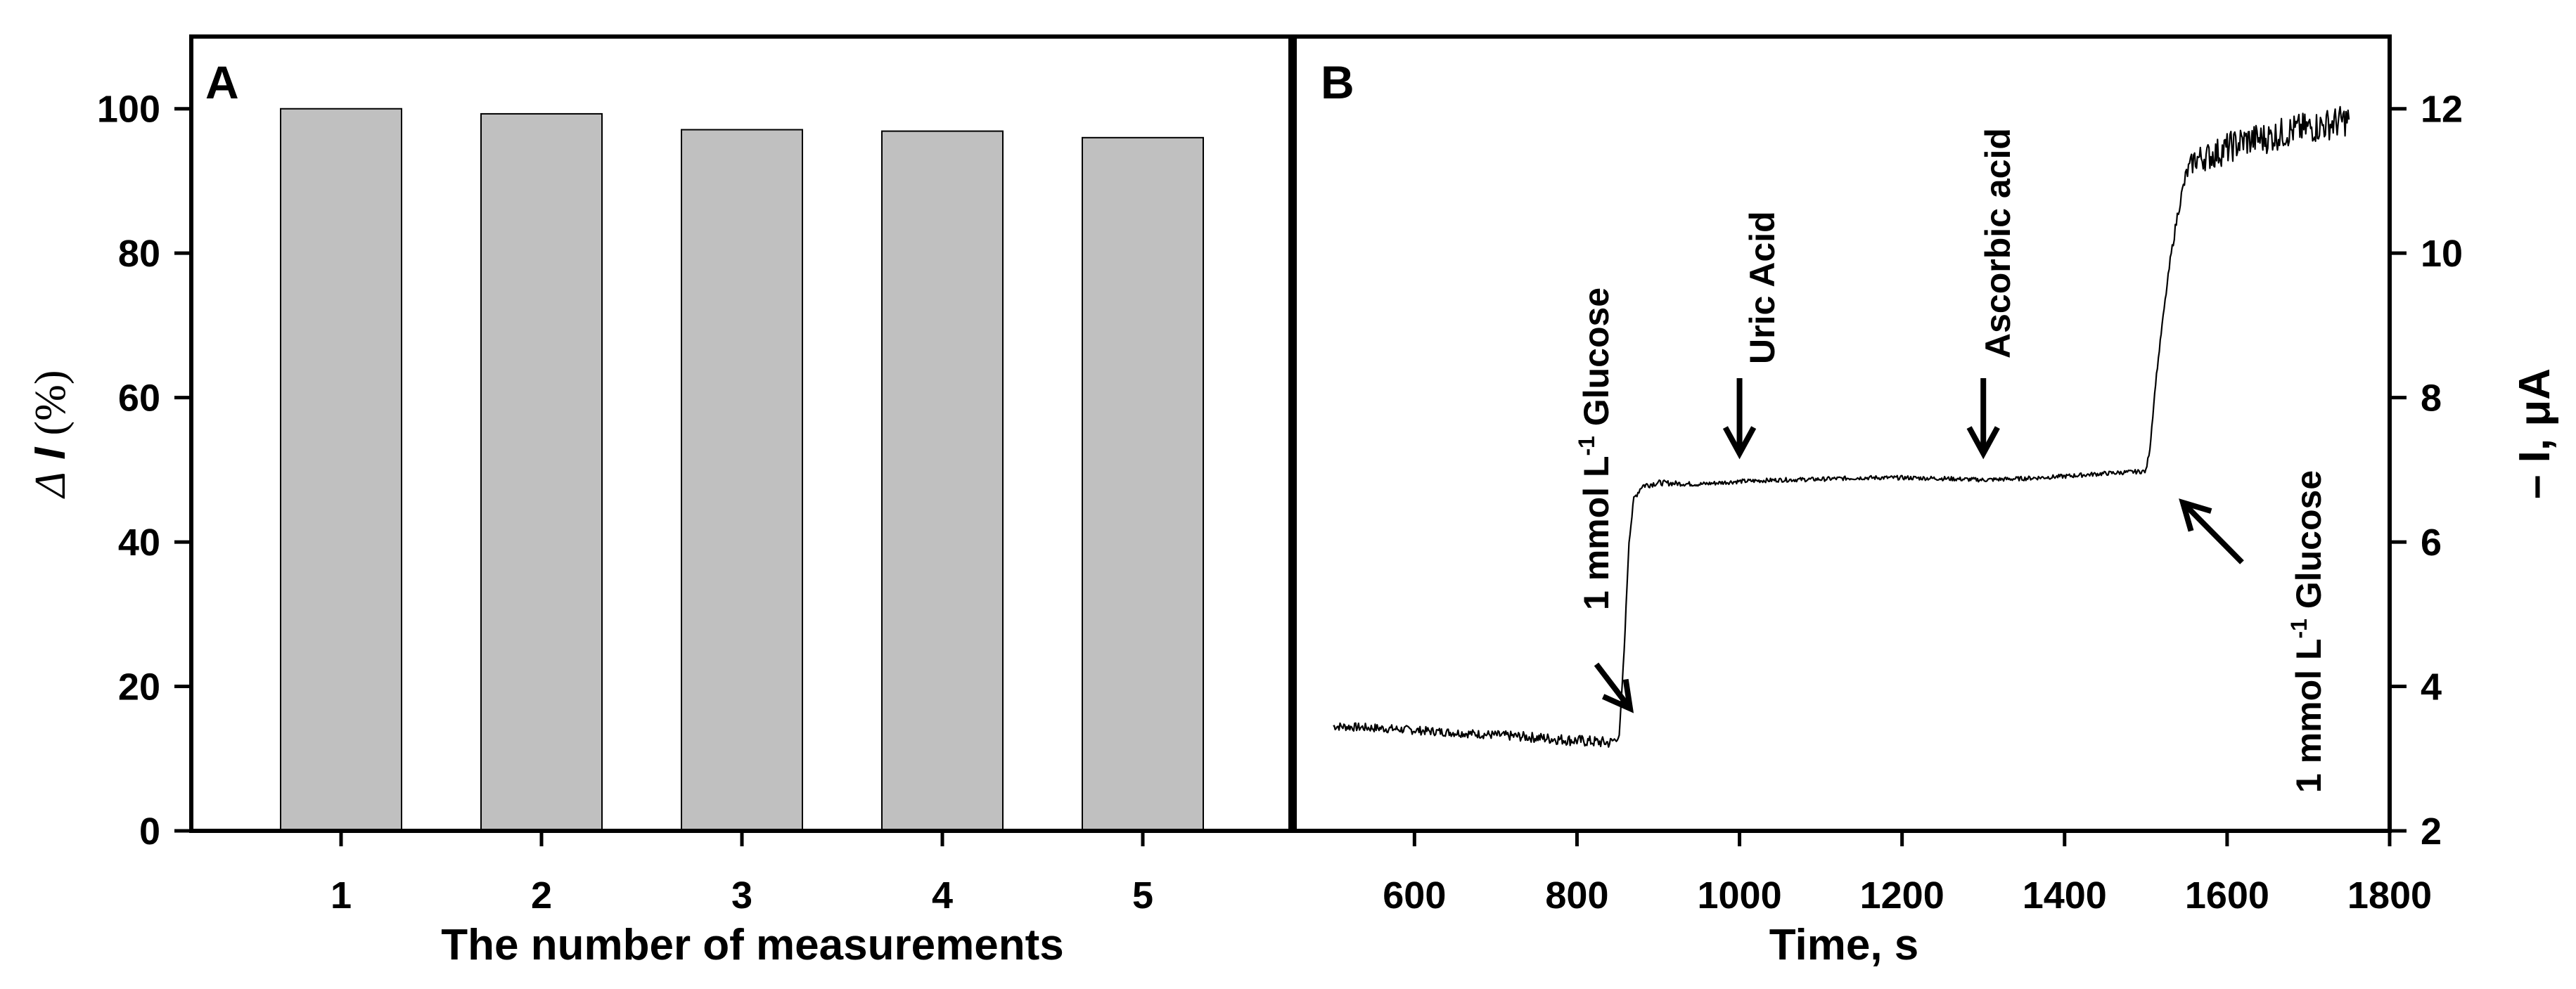  Describe the element at coordinates (128, 110) in the screenshot. I see `y-tick-label-100: 100` at that location.